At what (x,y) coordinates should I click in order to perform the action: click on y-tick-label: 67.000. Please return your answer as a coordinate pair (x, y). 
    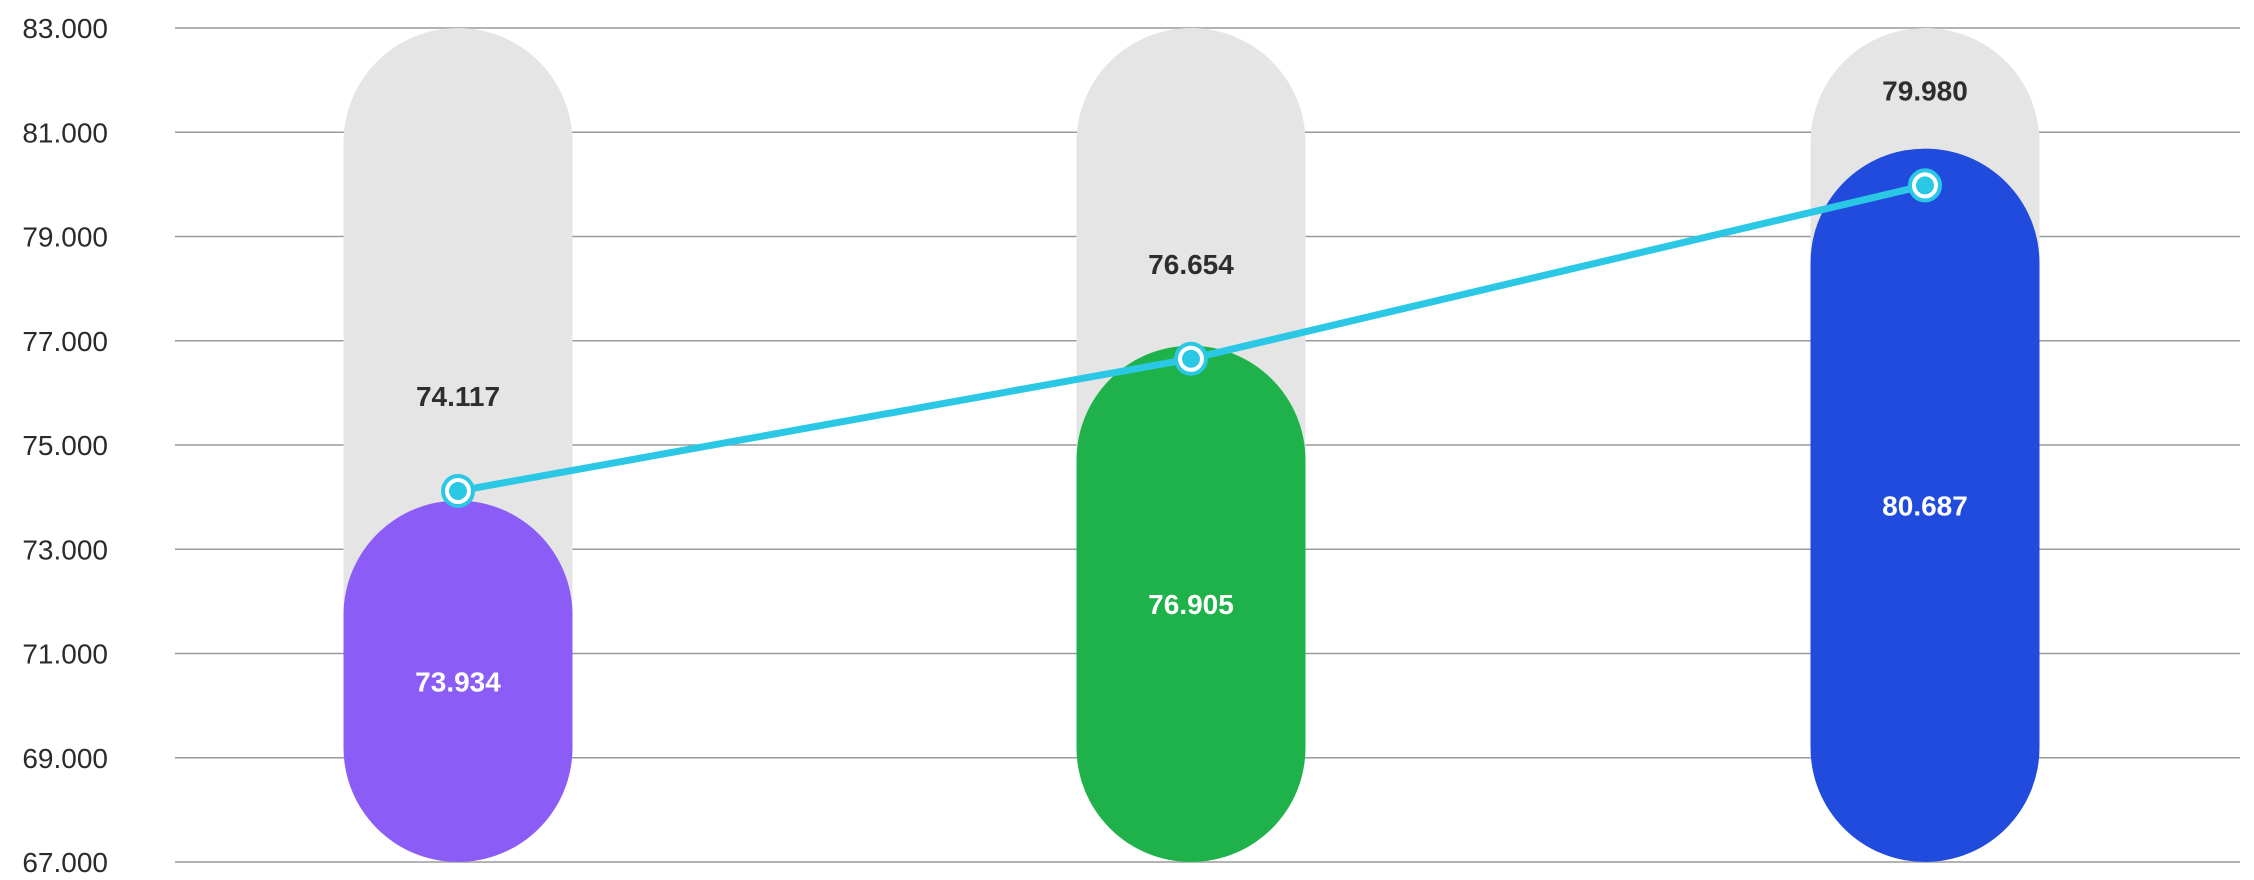
    Looking at the image, I should click on (65, 862).